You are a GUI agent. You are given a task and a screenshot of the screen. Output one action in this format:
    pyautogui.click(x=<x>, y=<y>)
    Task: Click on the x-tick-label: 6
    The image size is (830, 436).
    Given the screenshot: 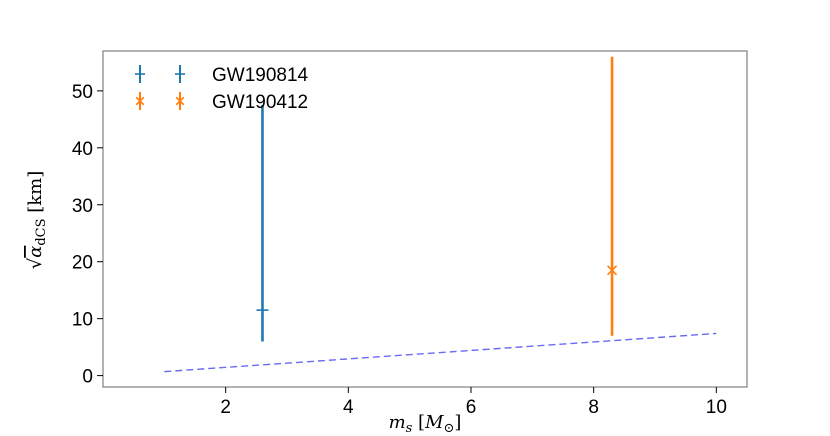 What is the action you would take?
    pyautogui.click(x=471, y=407)
    